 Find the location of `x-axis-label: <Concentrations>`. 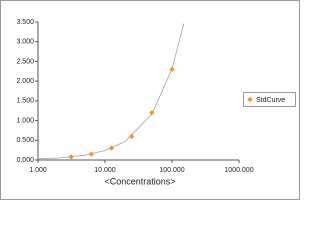

x-axis-label: <Concentrations> is located at coordinates (139, 181).